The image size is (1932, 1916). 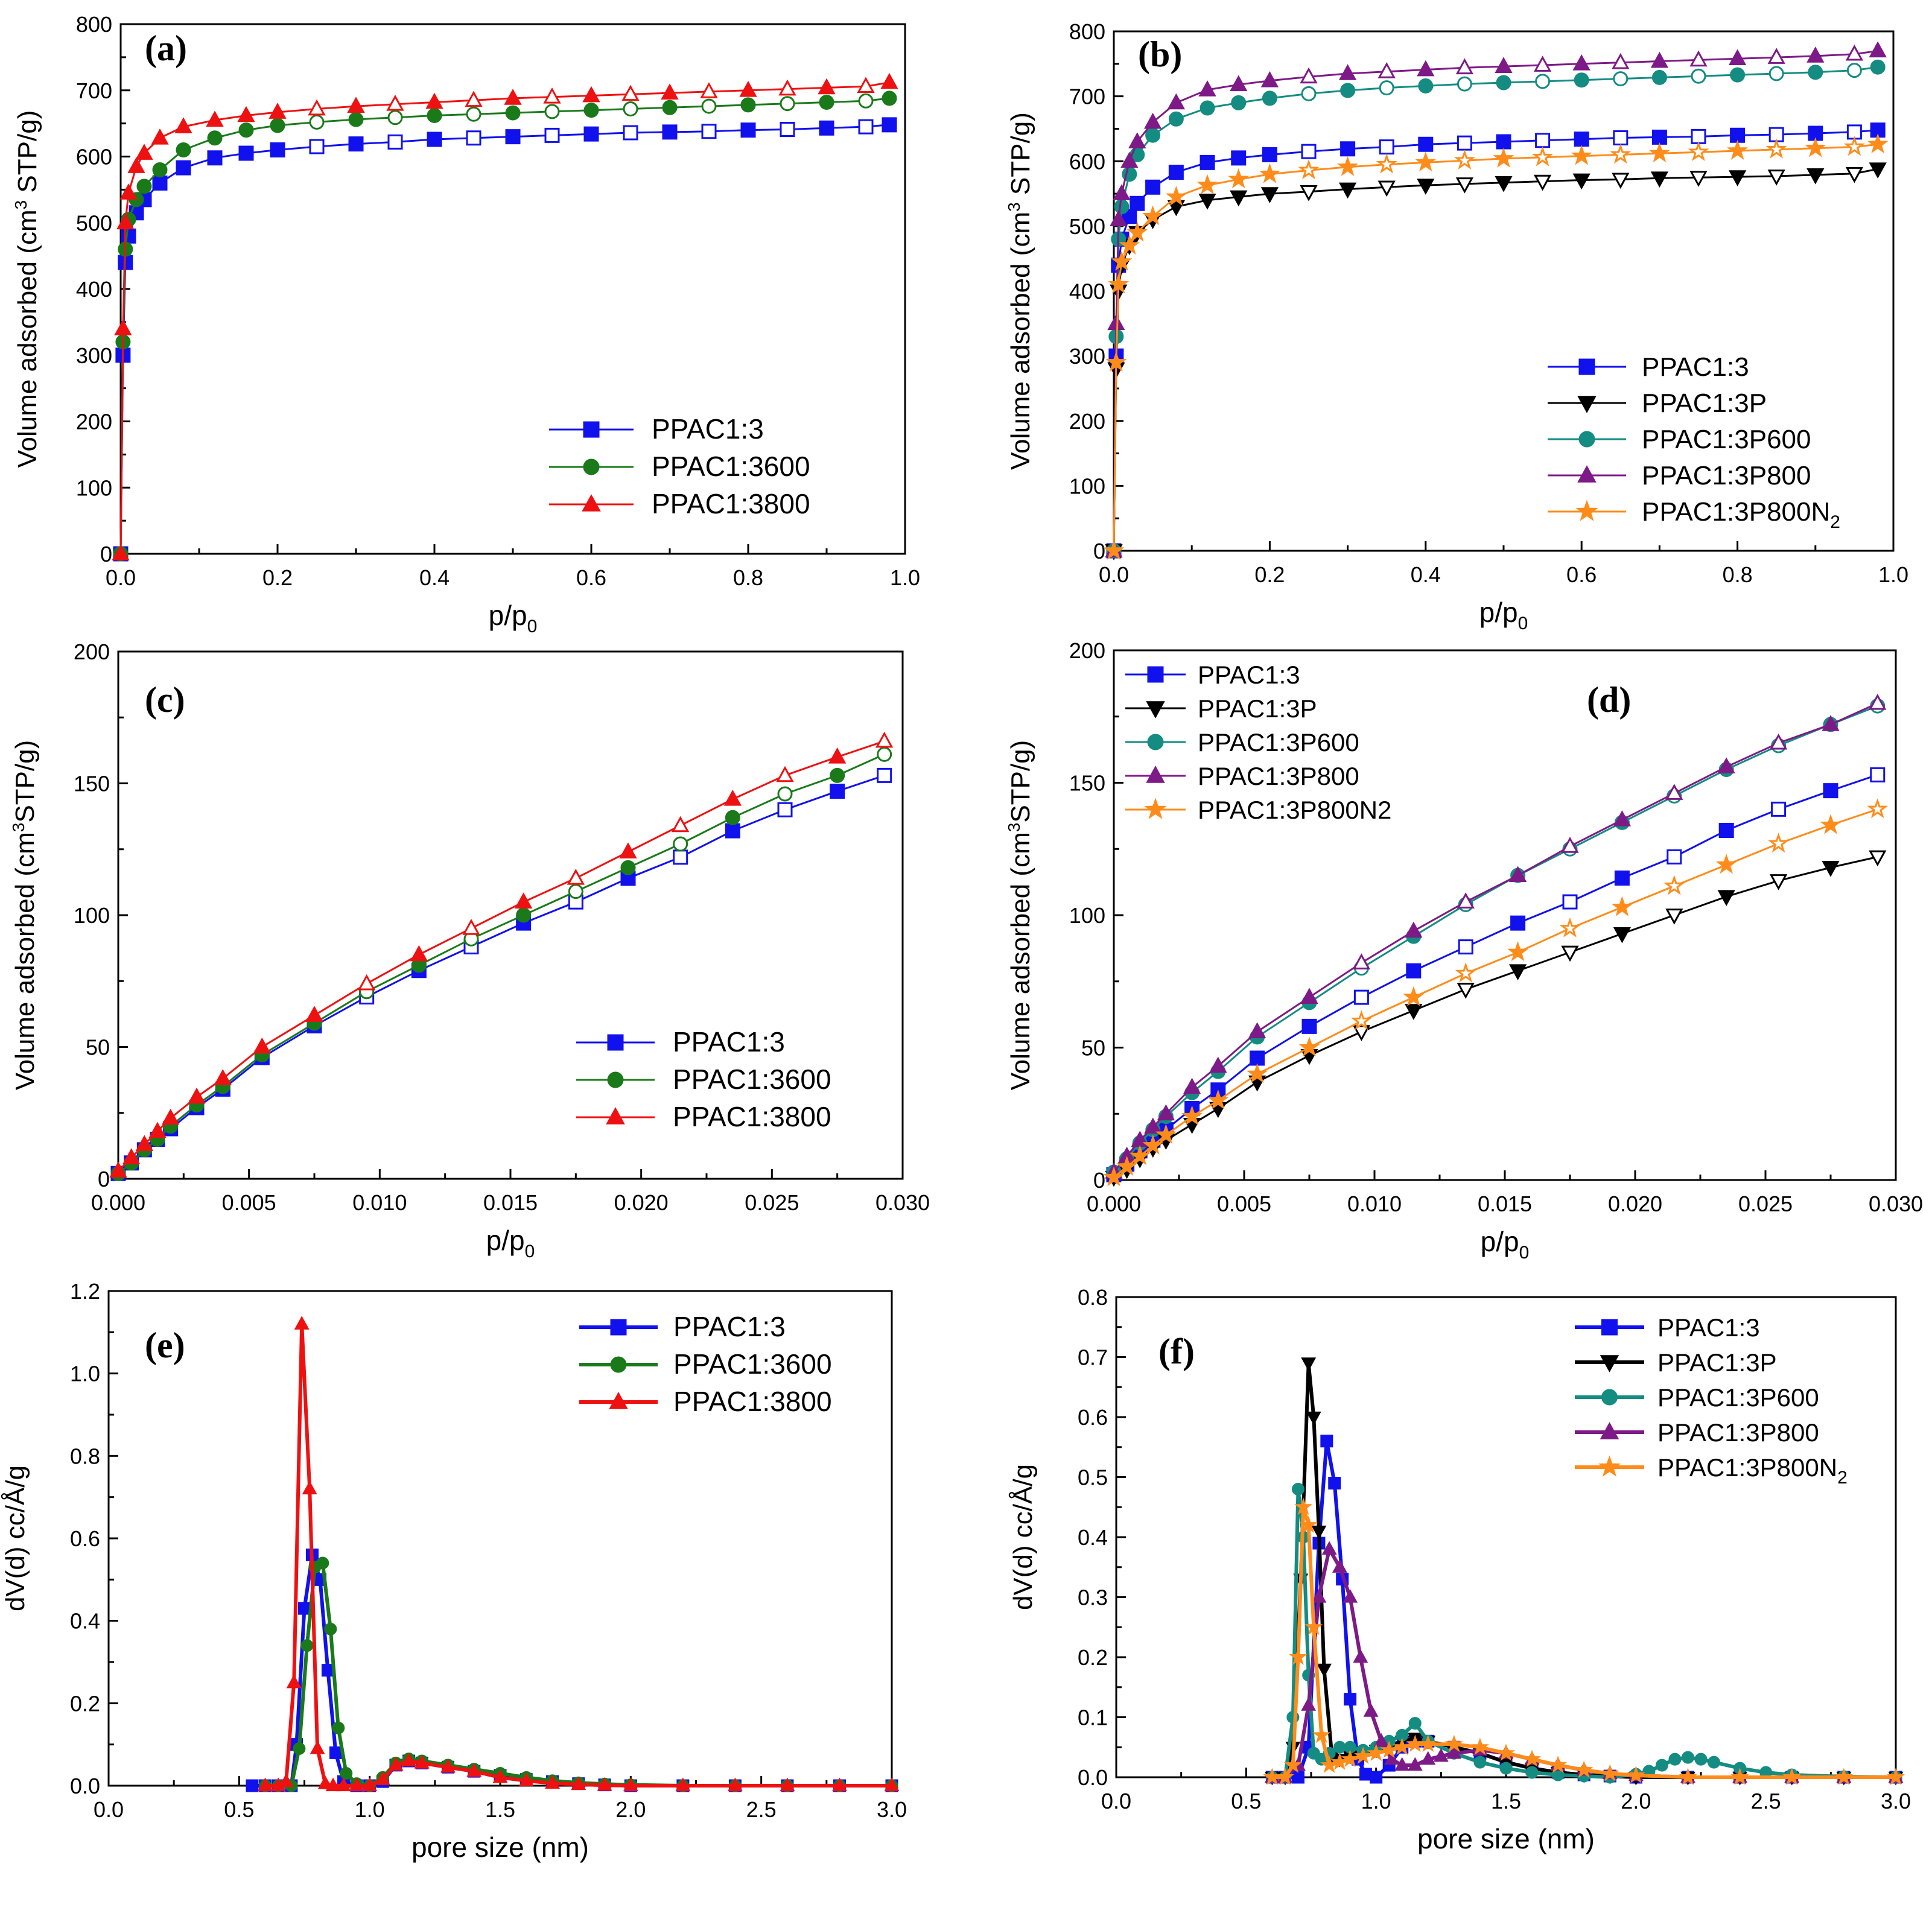 What do you see at coordinates (249, 1202) in the screenshot?
I see `x-tick-label: 0.005` at bounding box center [249, 1202].